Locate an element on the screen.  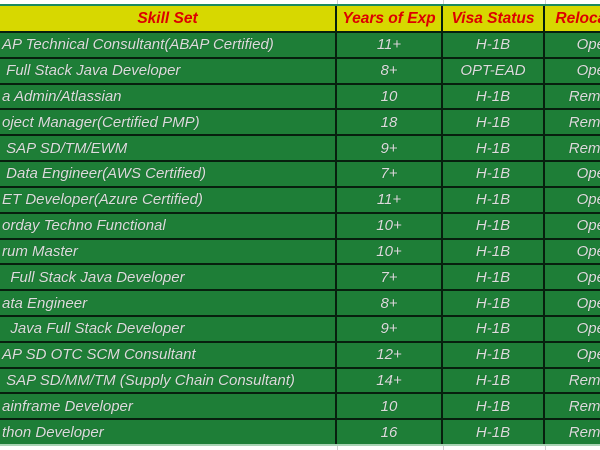
header-skill-set: Skill Set is located at coordinates (168, 18).